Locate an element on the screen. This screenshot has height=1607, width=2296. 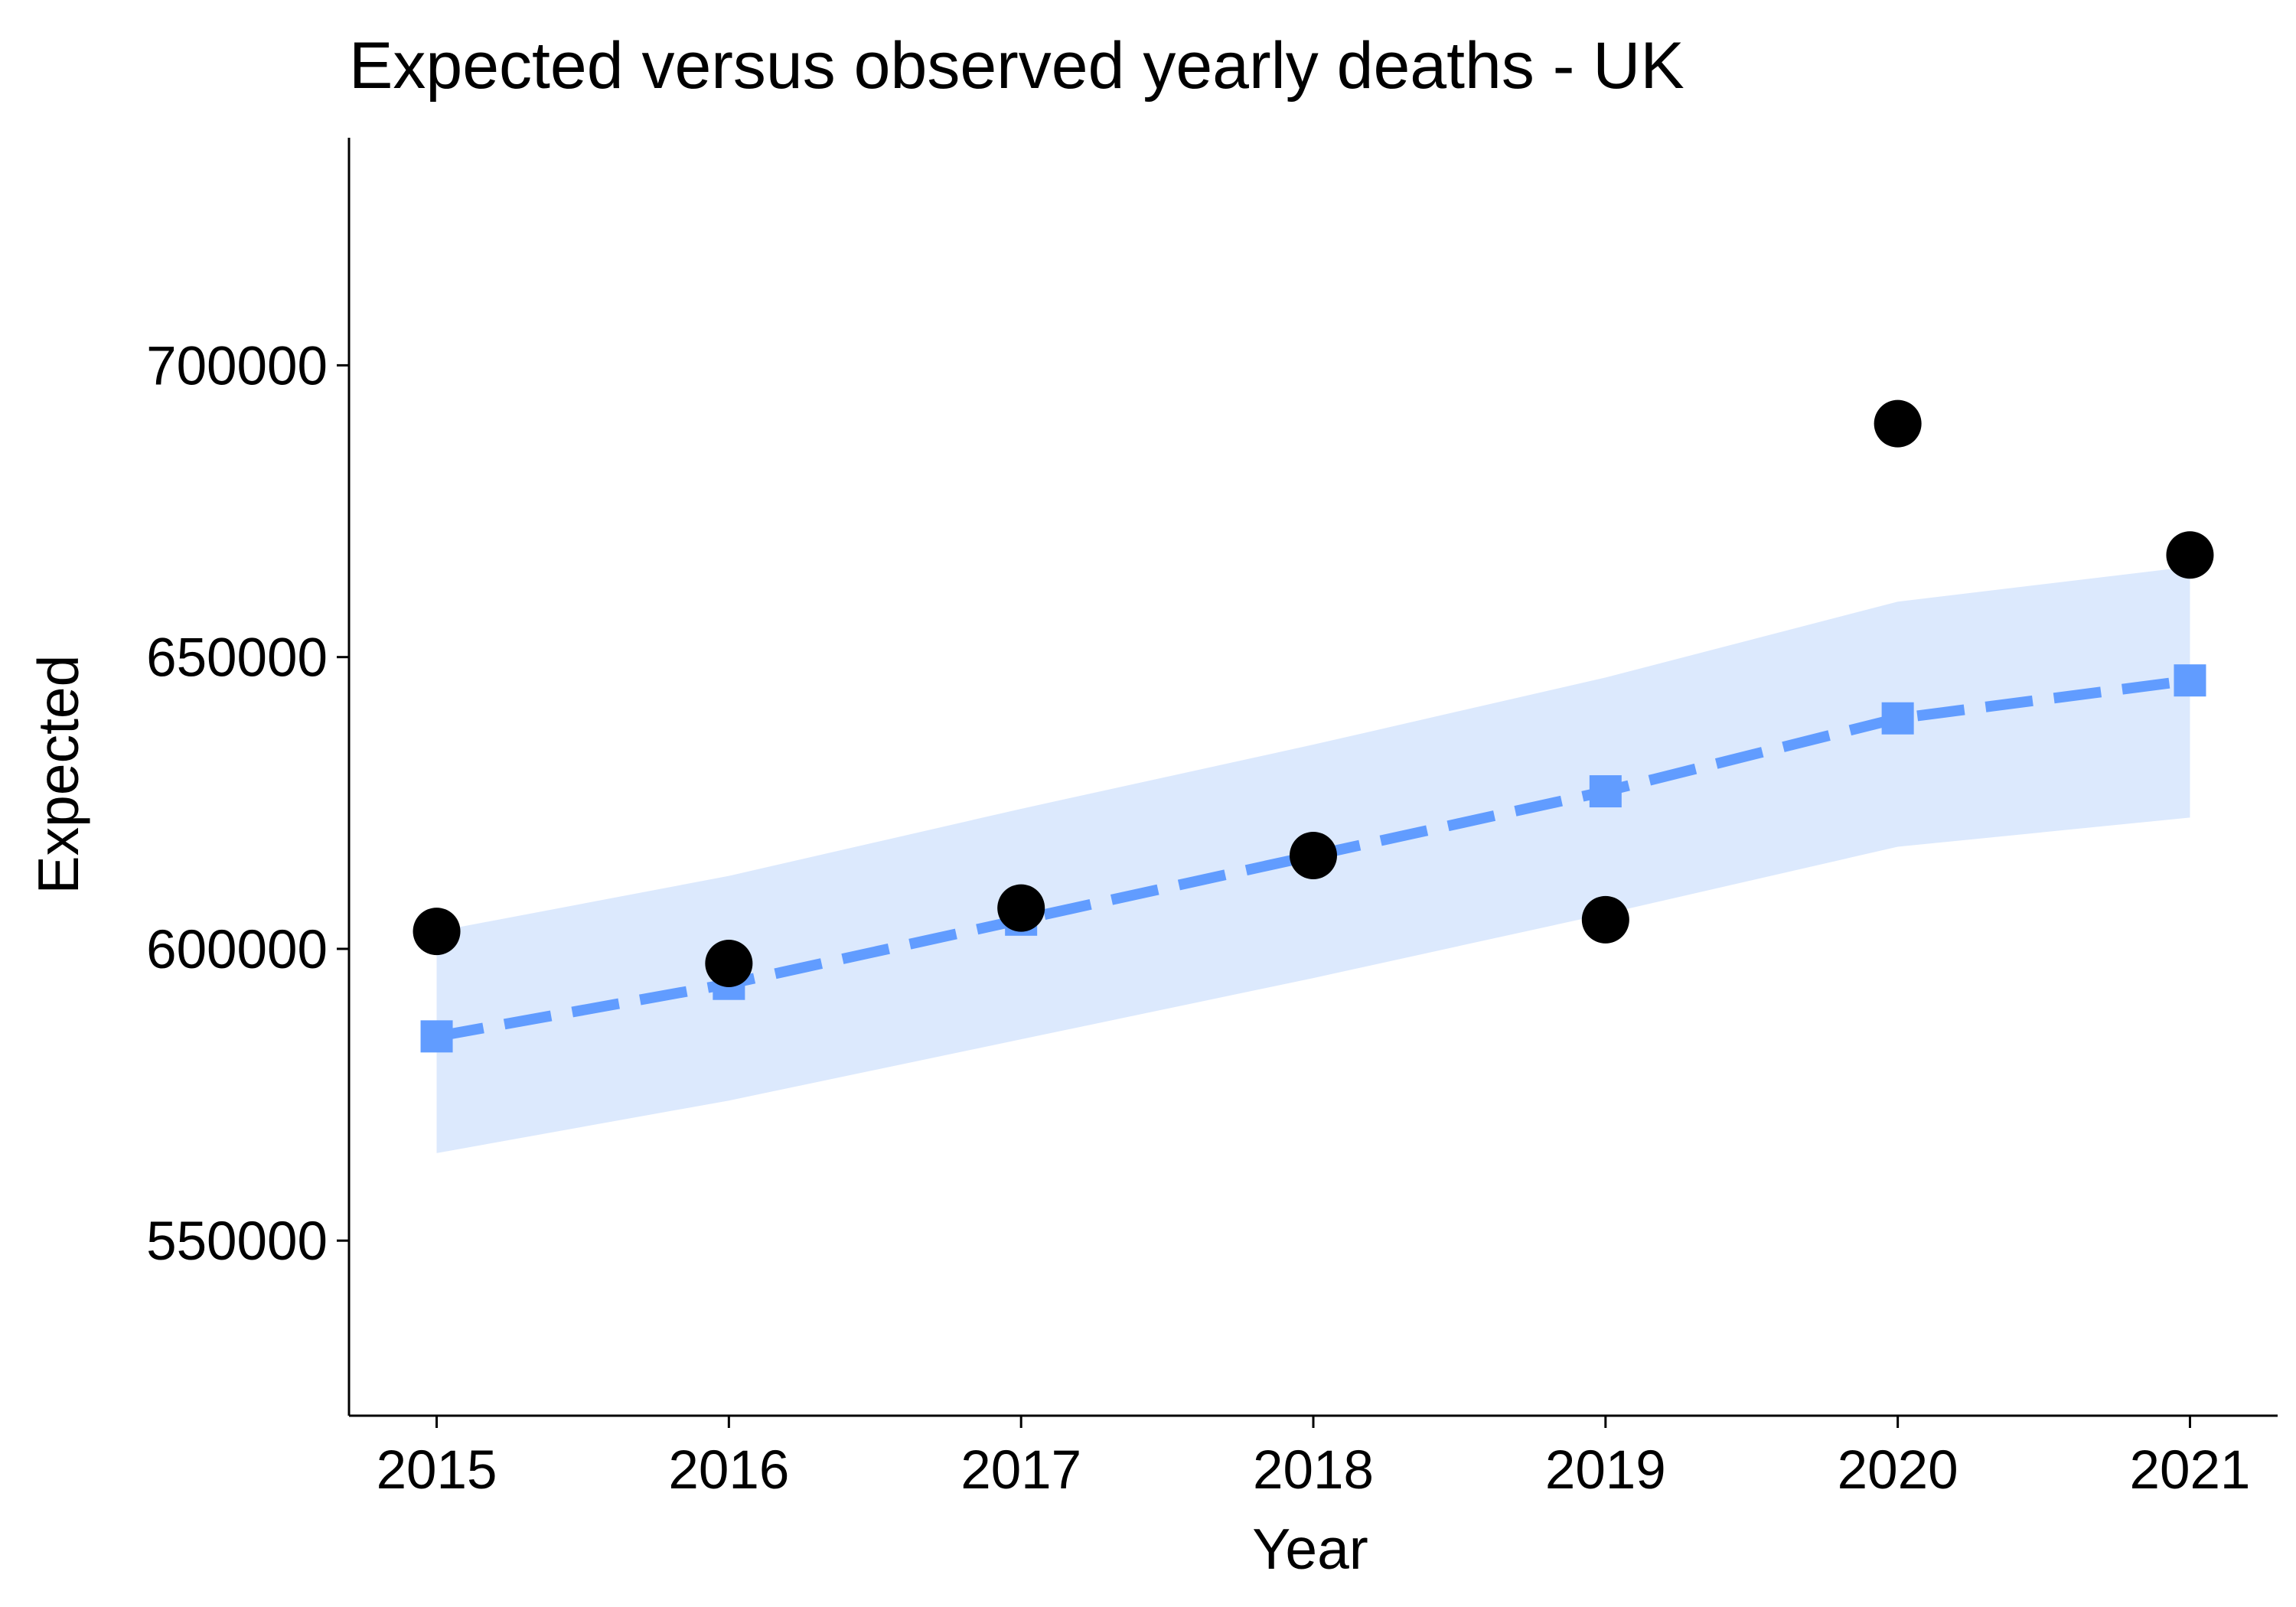
y-tick-label-600000: 600000 is located at coordinates (237, 950).